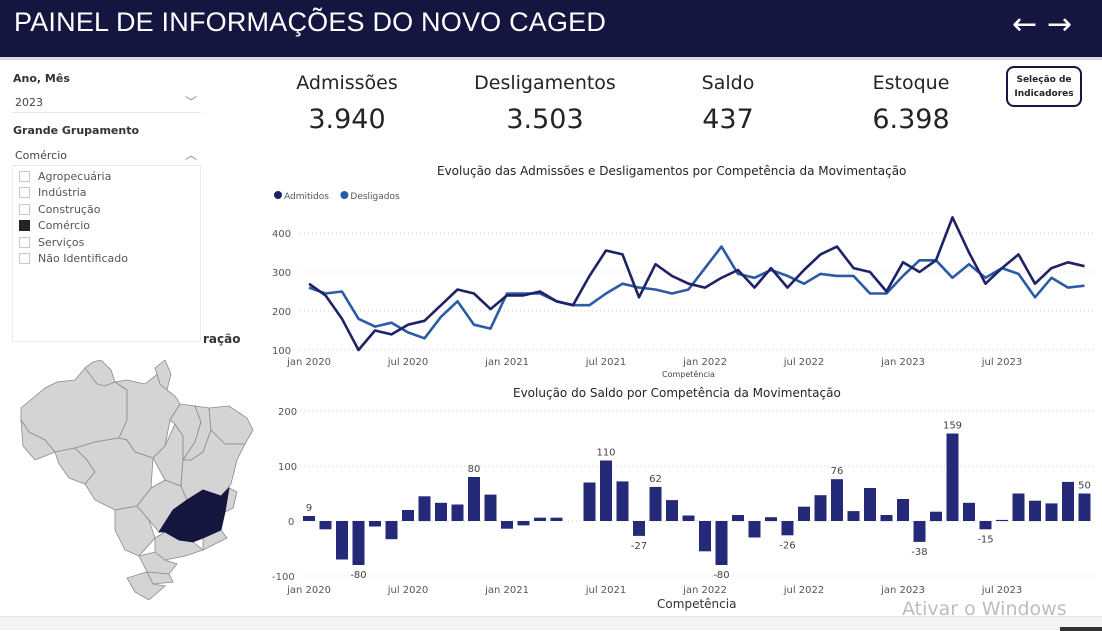  Describe the element at coordinates (163, 375) in the screenshot. I see `map-state-amapa` at that location.